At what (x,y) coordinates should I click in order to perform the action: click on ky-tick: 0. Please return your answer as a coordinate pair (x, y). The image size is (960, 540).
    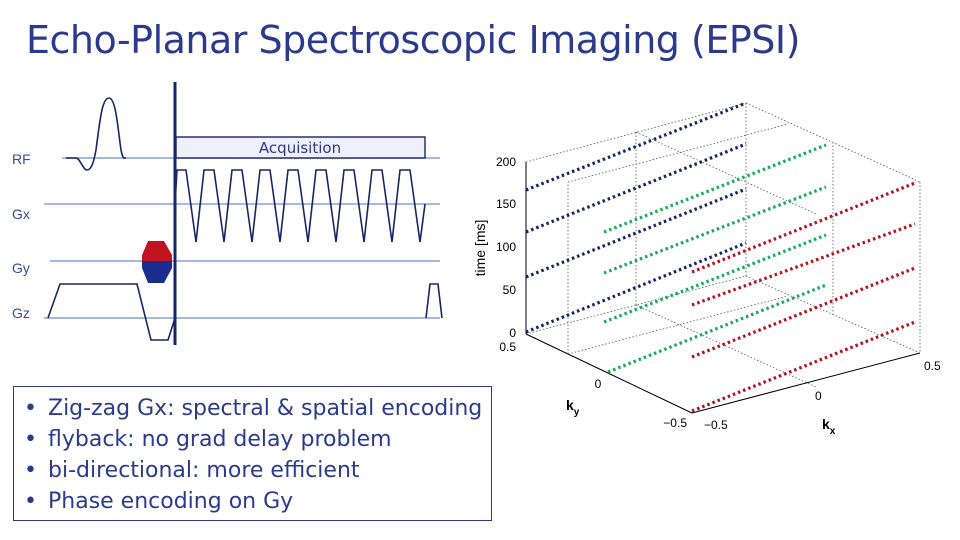
    Looking at the image, I should click on (598, 384).